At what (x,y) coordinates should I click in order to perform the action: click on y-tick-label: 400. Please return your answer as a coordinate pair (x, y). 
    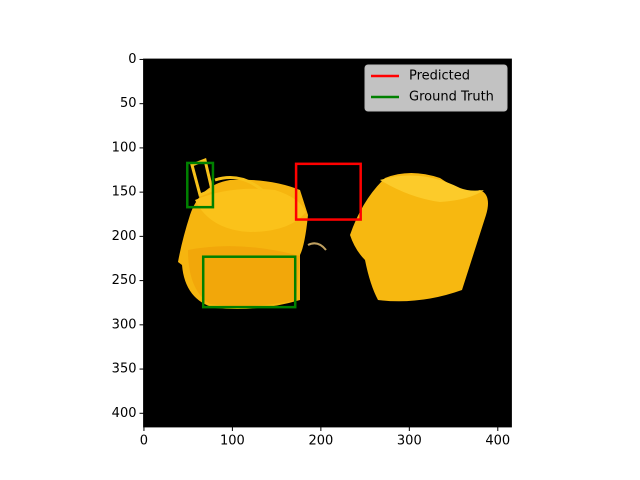
    Looking at the image, I should click on (124, 413).